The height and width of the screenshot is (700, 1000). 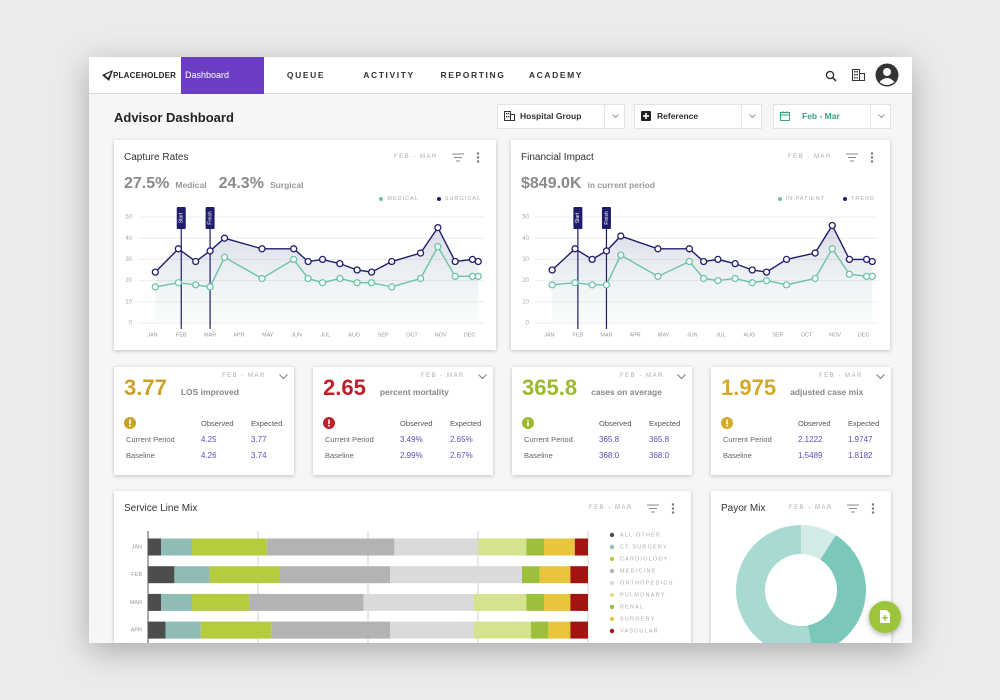 What do you see at coordinates (326, 335) in the screenshot?
I see `x-tick-label: JUL` at bounding box center [326, 335].